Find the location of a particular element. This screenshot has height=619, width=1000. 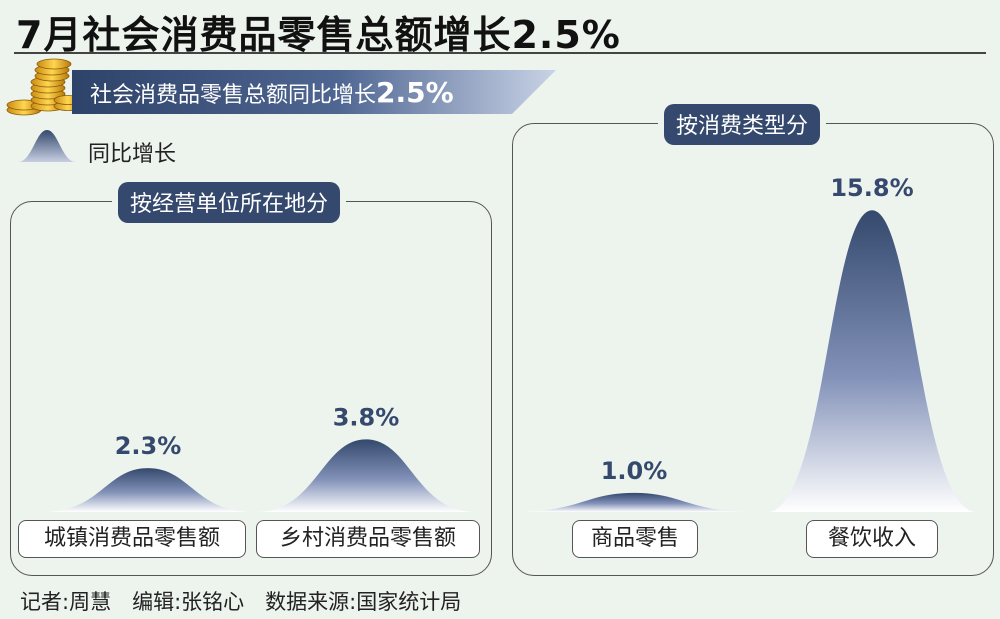

headline-banner is located at coordinates (314, 92).